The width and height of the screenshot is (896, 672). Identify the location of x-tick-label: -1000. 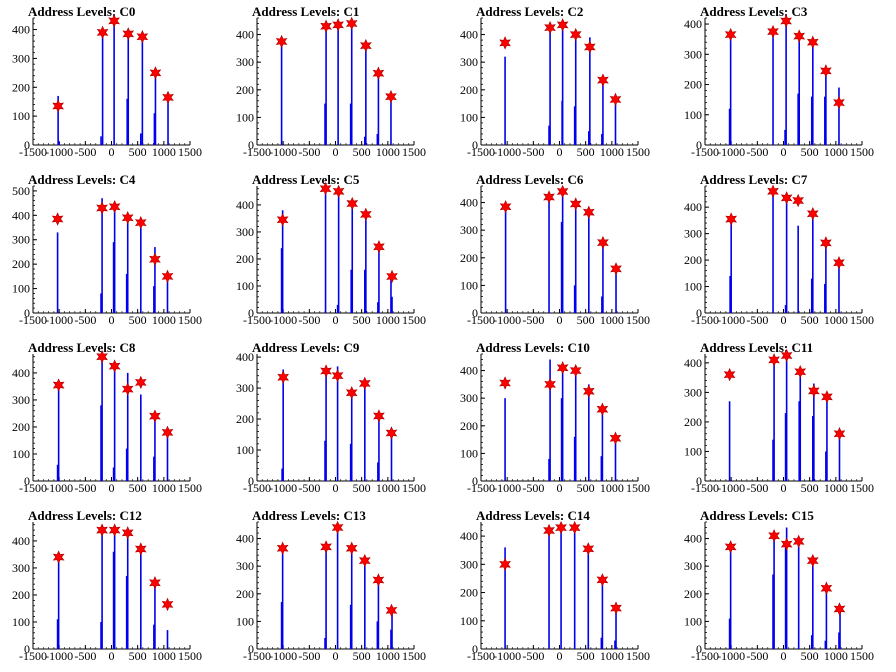
(507, 656).